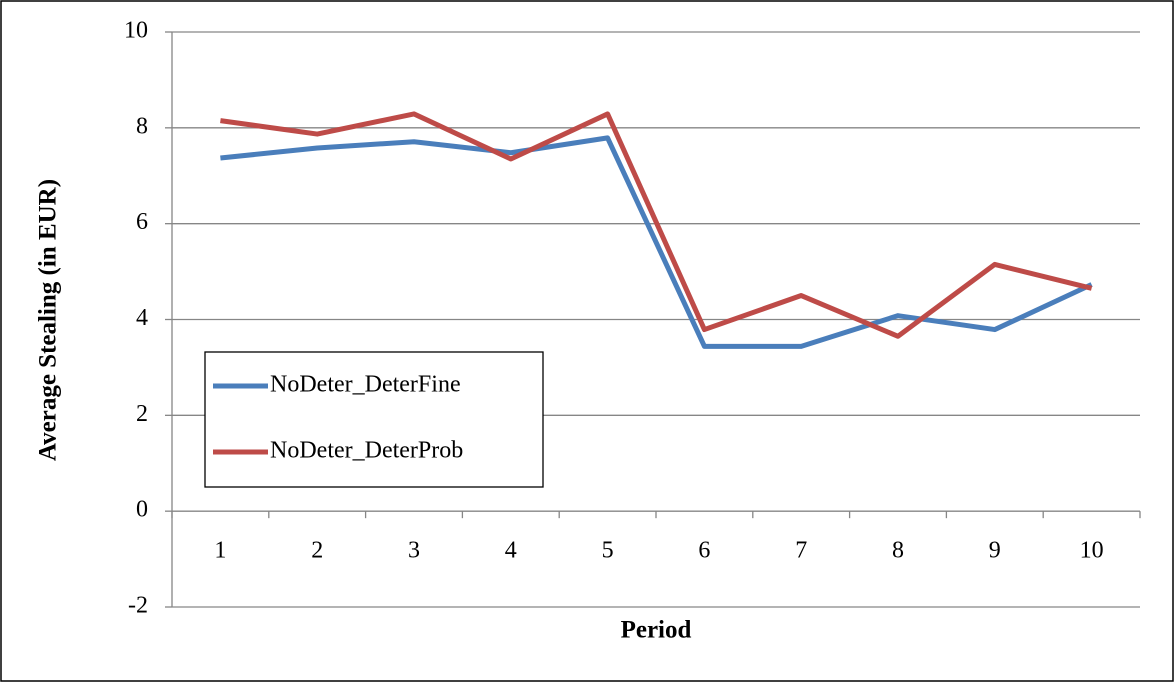 The height and width of the screenshot is (687, 1174). Describe the element at coordinates (366, 451) in the screenshot. I see `legend-label: NoDeter_DeterProb` at that location.